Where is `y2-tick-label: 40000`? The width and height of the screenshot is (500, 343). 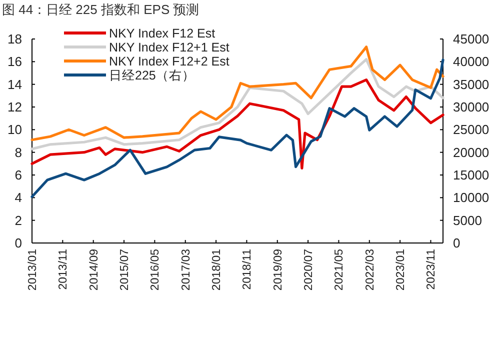 y2-tick-label: 40000 is located at coordinates (471, 62).